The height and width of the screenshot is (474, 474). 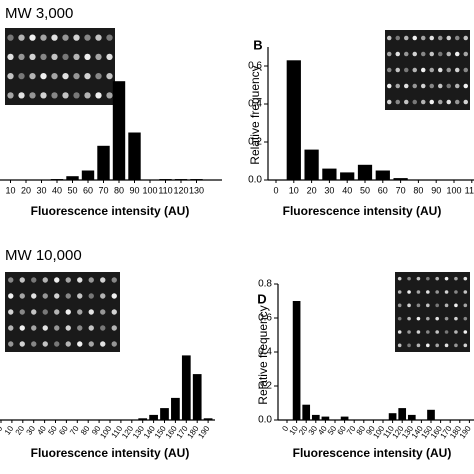 What do you see at coordinates (196, 190) in the screenshot?
I see `x-tick-label: 130` at bounding box center [196, 190].